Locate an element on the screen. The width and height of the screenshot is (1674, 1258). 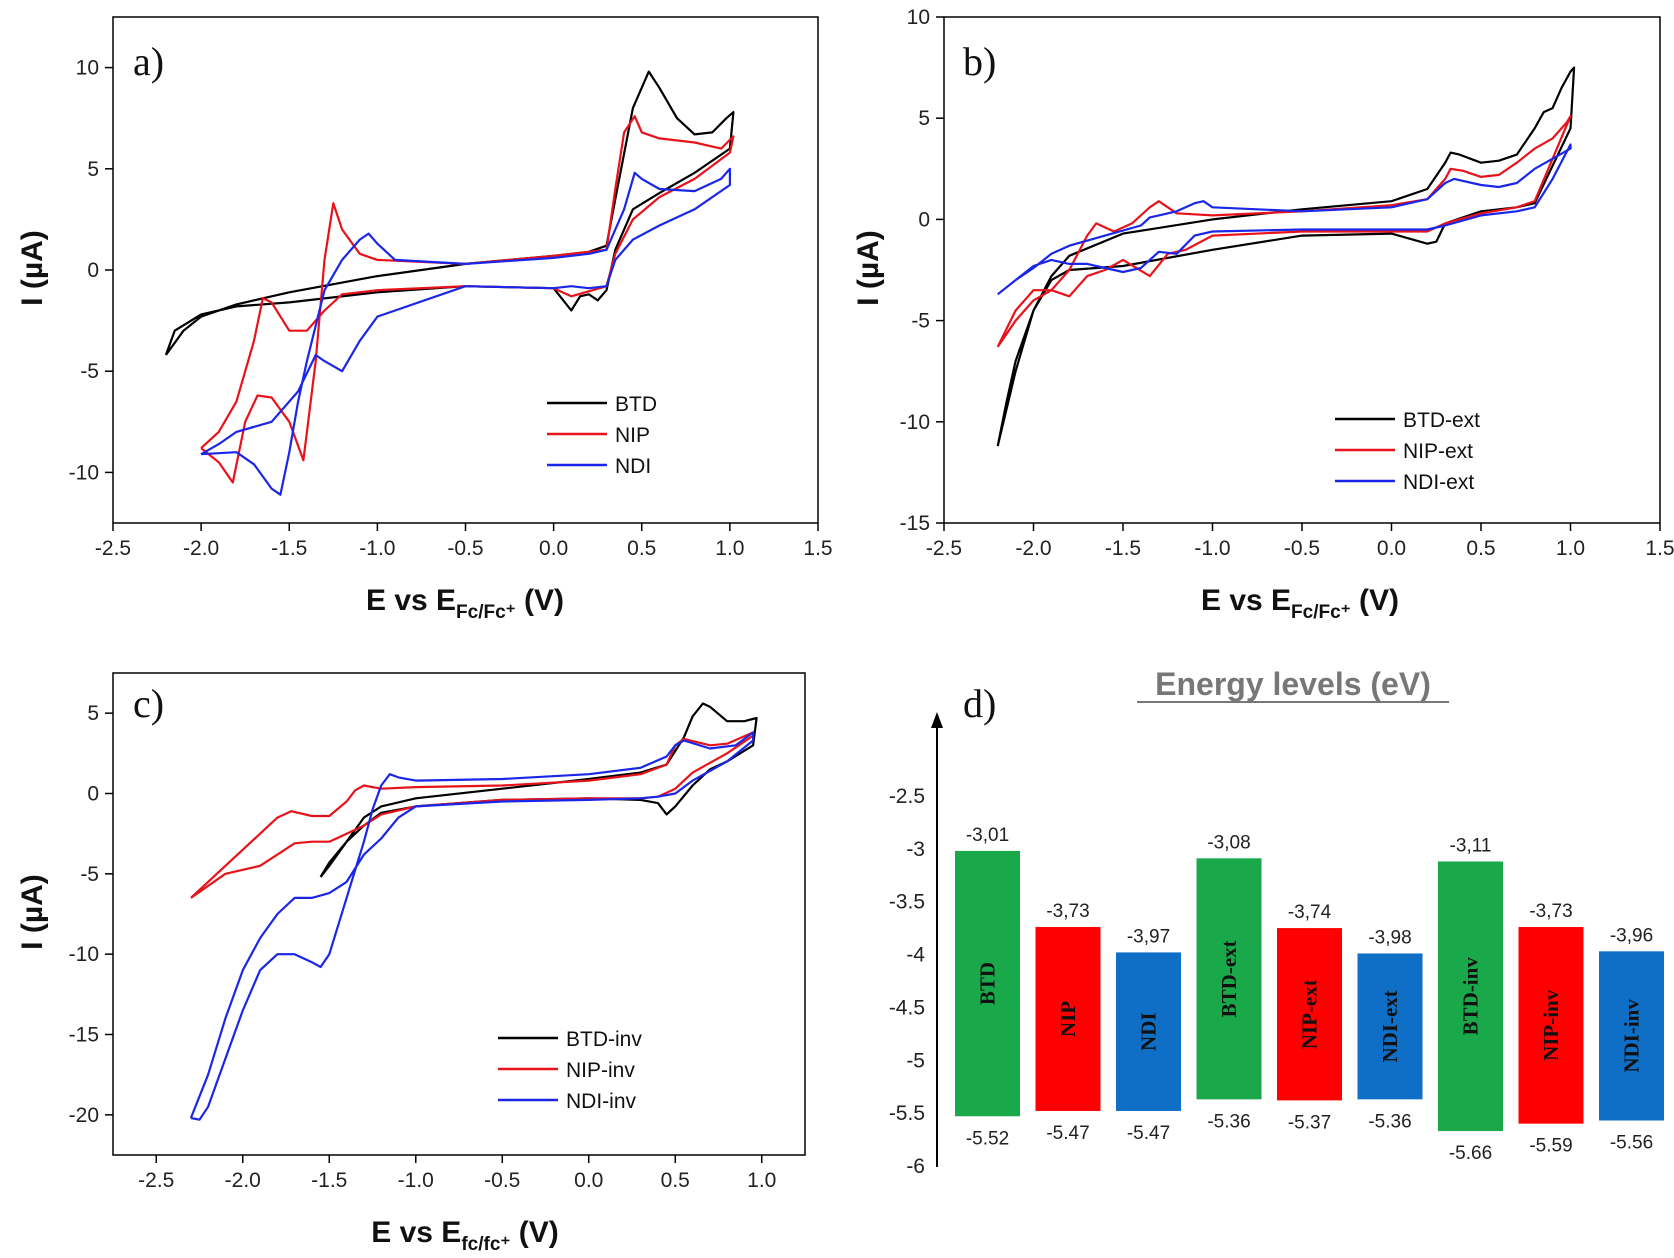
energy-bar-nip-ext is located at coordinates (1309, 1014).